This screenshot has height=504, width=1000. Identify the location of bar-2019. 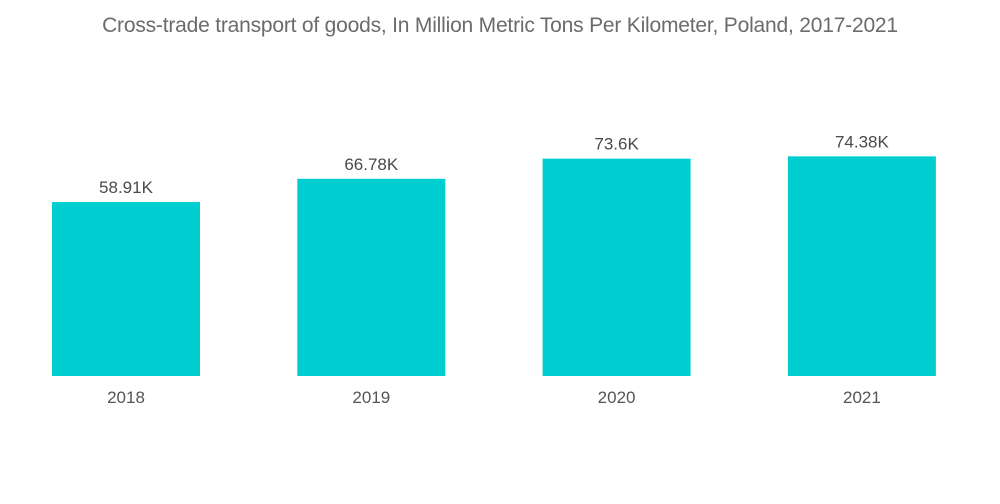
(371, 277).